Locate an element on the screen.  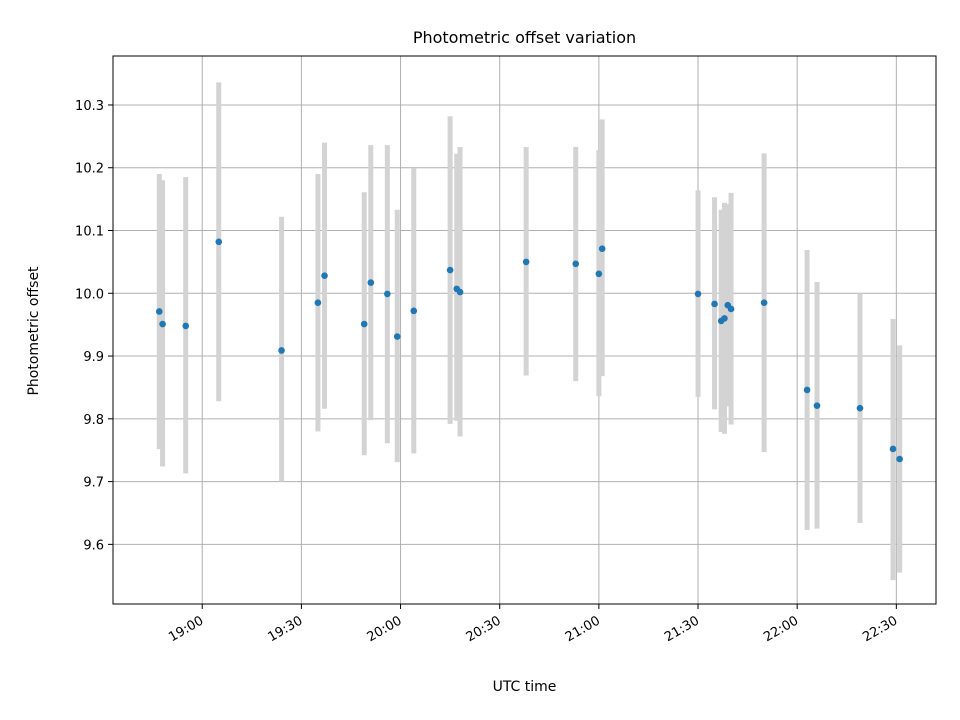
y-axis-label: Photometric offset is located at coordinates (34, 331).